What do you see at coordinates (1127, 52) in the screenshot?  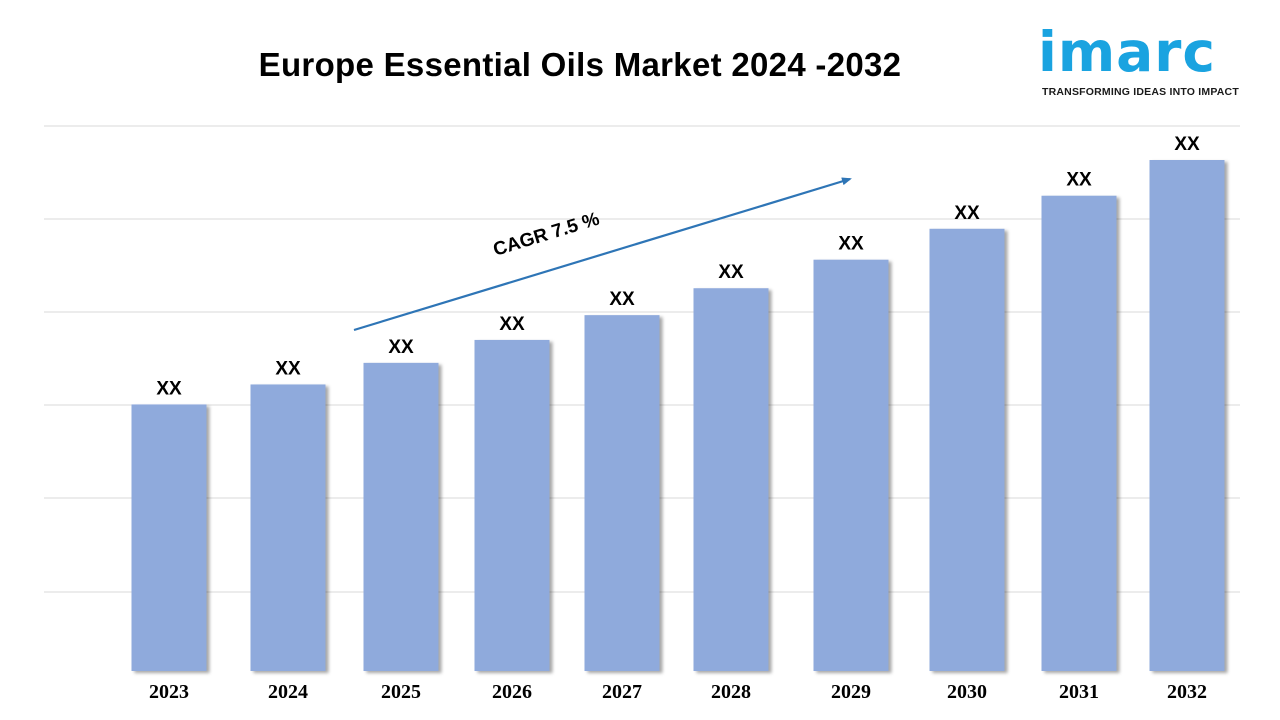 I see `logo-wordmark: imarc` at bounding box center [1127, 52].